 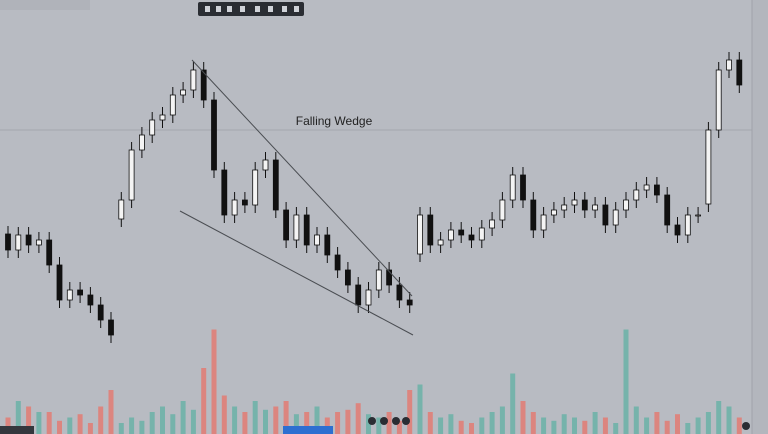 What do you see at coordinates (389, 421) in the screenshot?
I see `replay-controls` at bounding box center [389, 421].